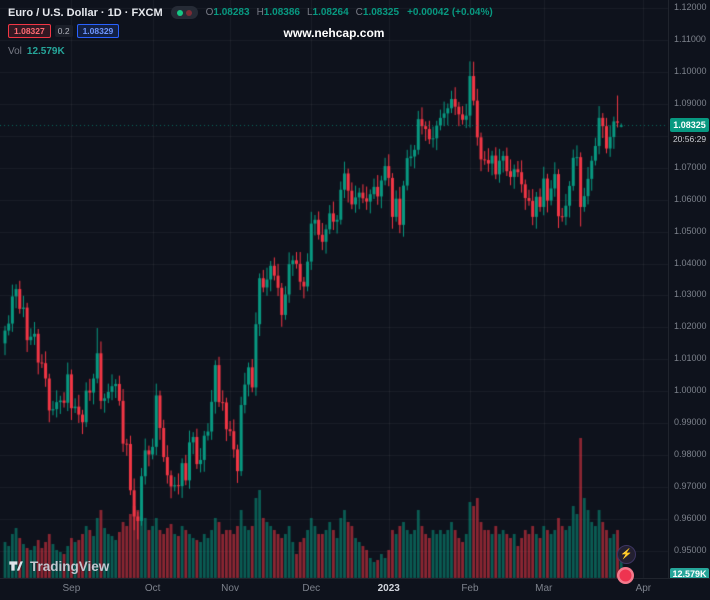 The image size is (710, 600). What do you see at coordinates (63, 31) in the screenshot?
I see `spread-value: 0.2` at bounding box center [63, 31].